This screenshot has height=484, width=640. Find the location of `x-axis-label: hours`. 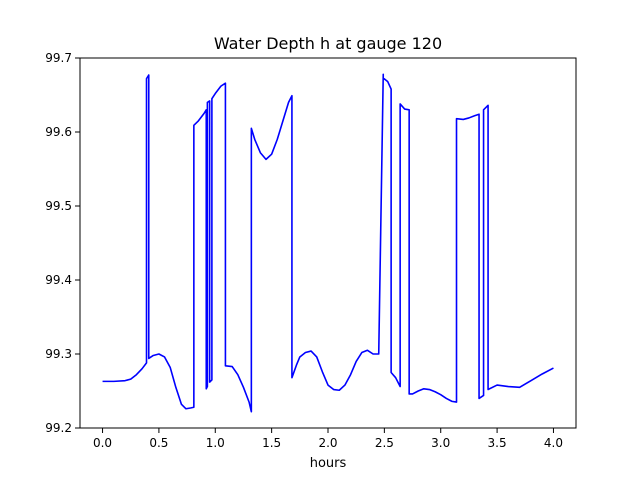

x-axis-label: hours is located at coordinates (328, 463).